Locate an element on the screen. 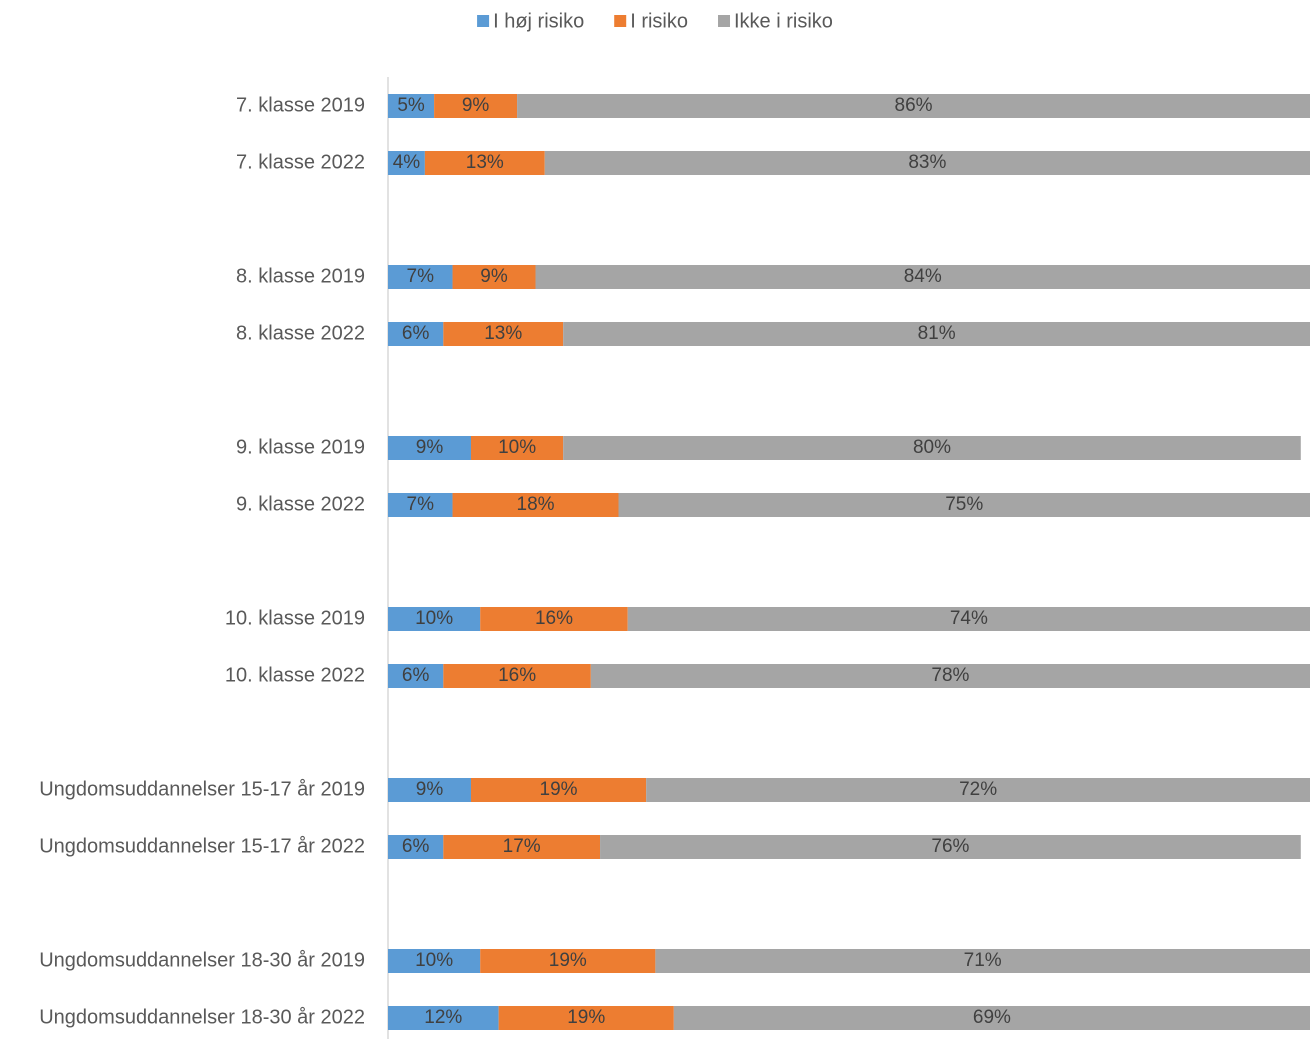 Image resolution: width=1310 pixels, height=1039 pixels. data-label: 5% is located at coordinates (411, 105).